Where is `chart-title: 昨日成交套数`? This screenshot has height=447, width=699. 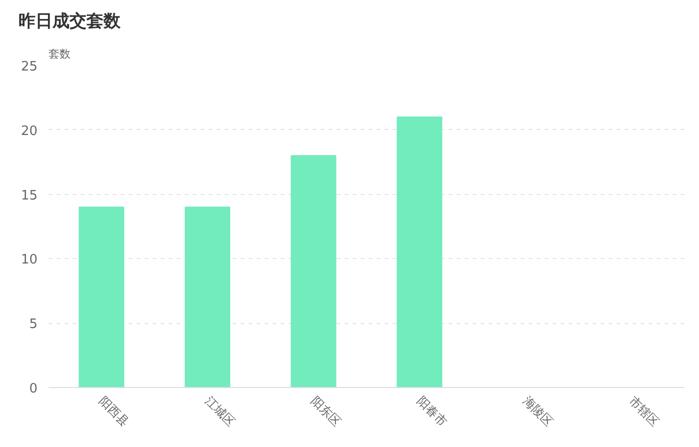 chart-title: 昨日成交套数 is located at coordinates (70, 22).